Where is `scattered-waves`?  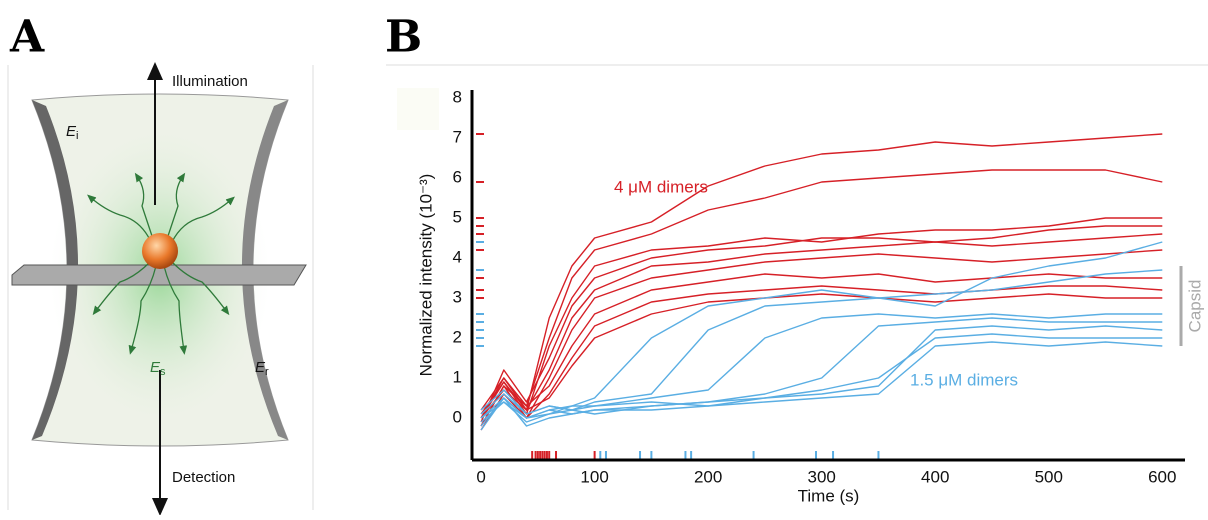
scattered-waves is located at coordinates (161, 263).